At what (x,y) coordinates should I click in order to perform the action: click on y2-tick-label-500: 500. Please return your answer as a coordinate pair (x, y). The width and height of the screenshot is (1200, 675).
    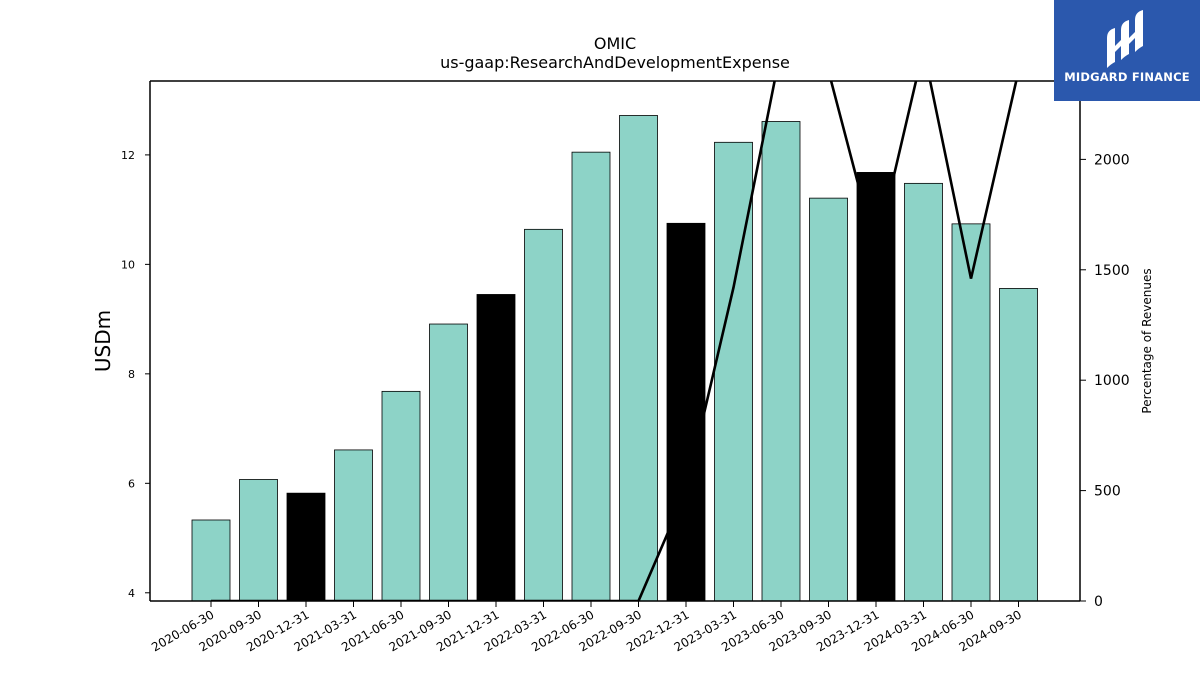
    Looking at the image, I should click on (1107, 492).